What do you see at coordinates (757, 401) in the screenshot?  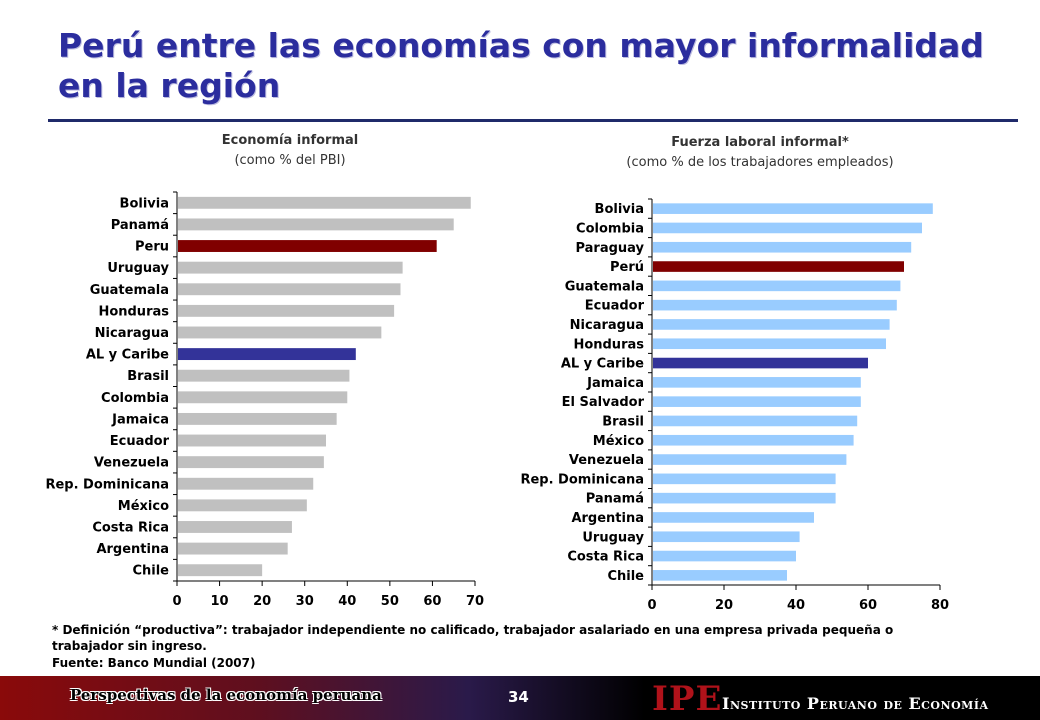 I see `bar-el-salvador` at bounding box center [757, 401].